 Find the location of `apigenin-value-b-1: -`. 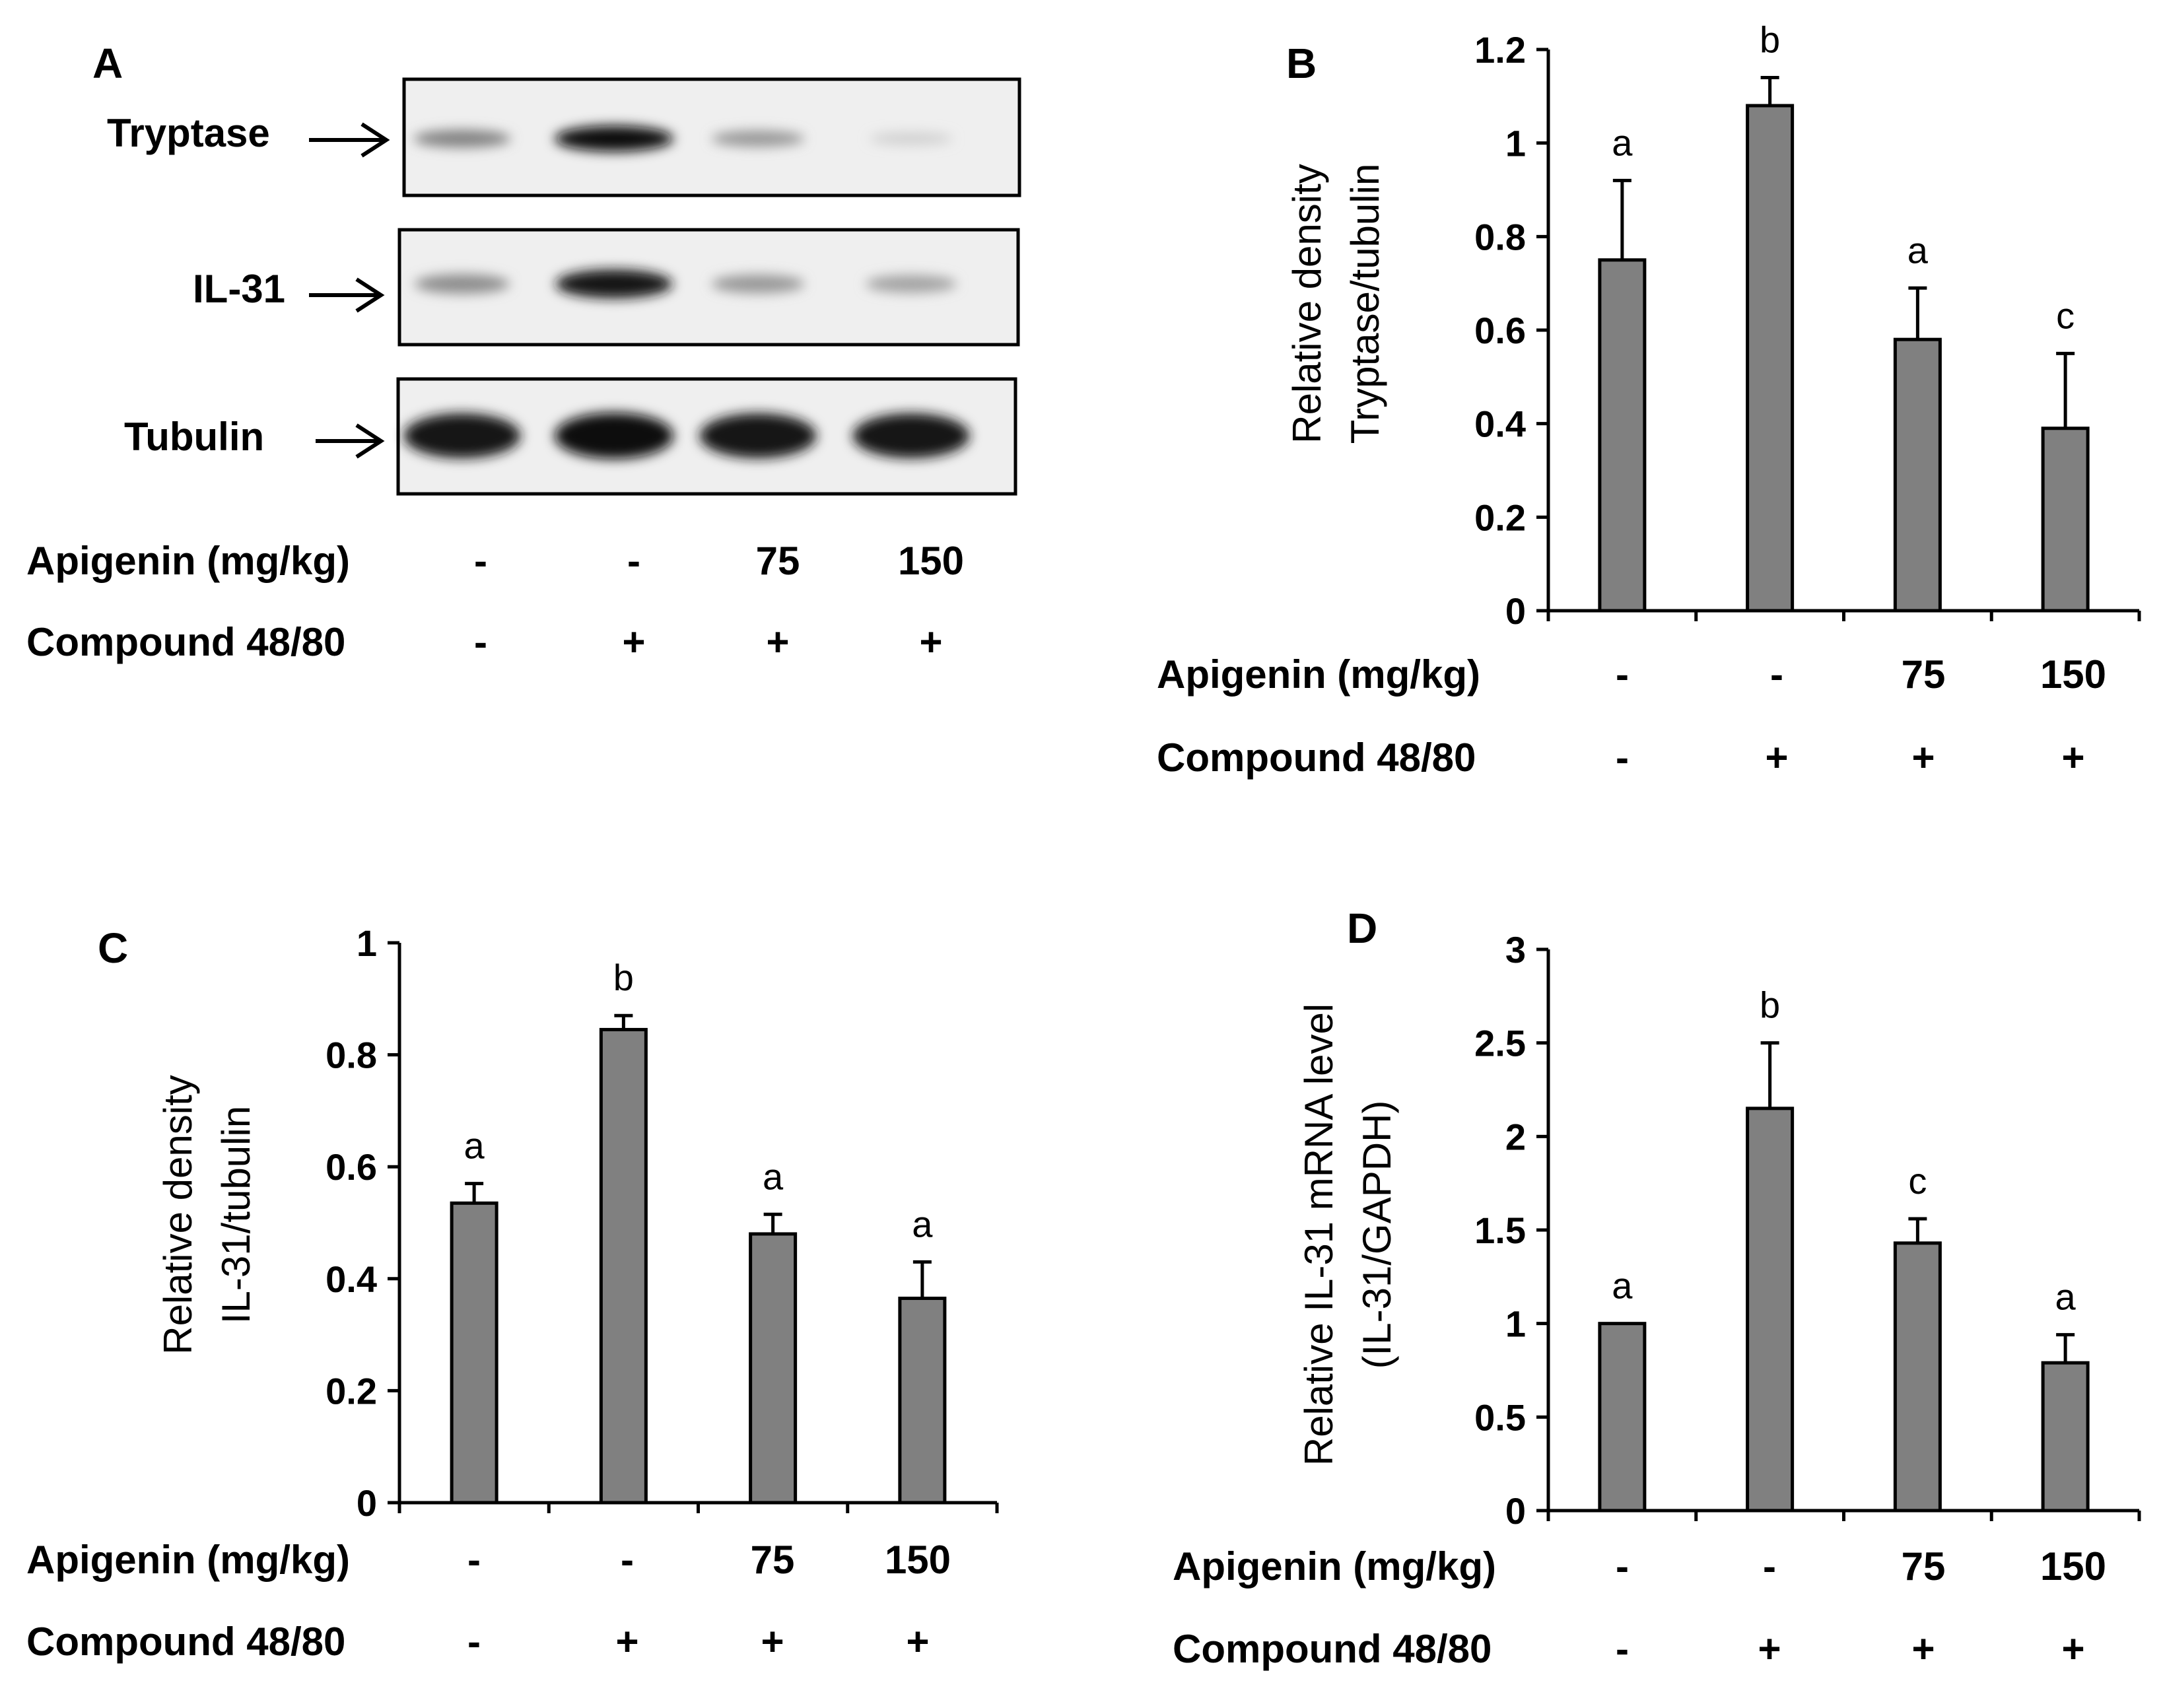

apigenin-value-b-1: - is located at coordinates (1622, 674).